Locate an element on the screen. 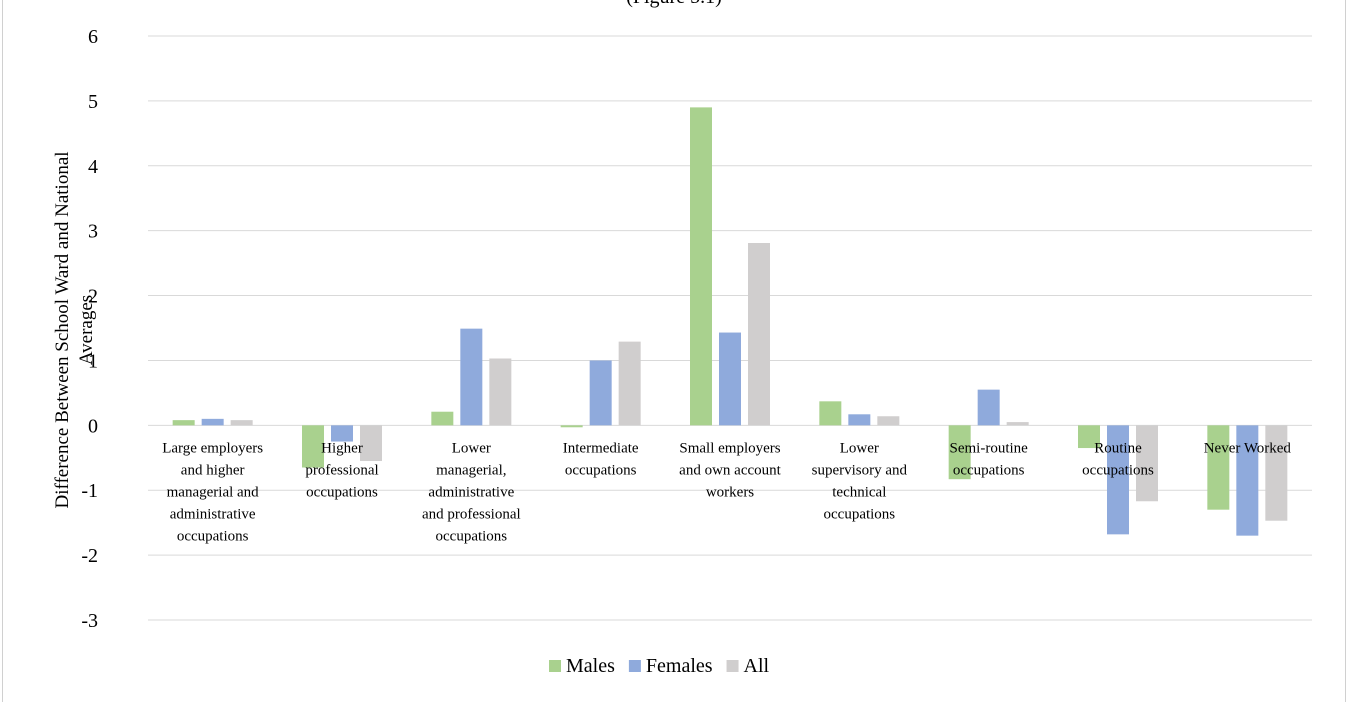 Image resolution: width=1348 pixels, height=702 pixels. x-category-label: Never Worked is located at coordinates (1248, 448).